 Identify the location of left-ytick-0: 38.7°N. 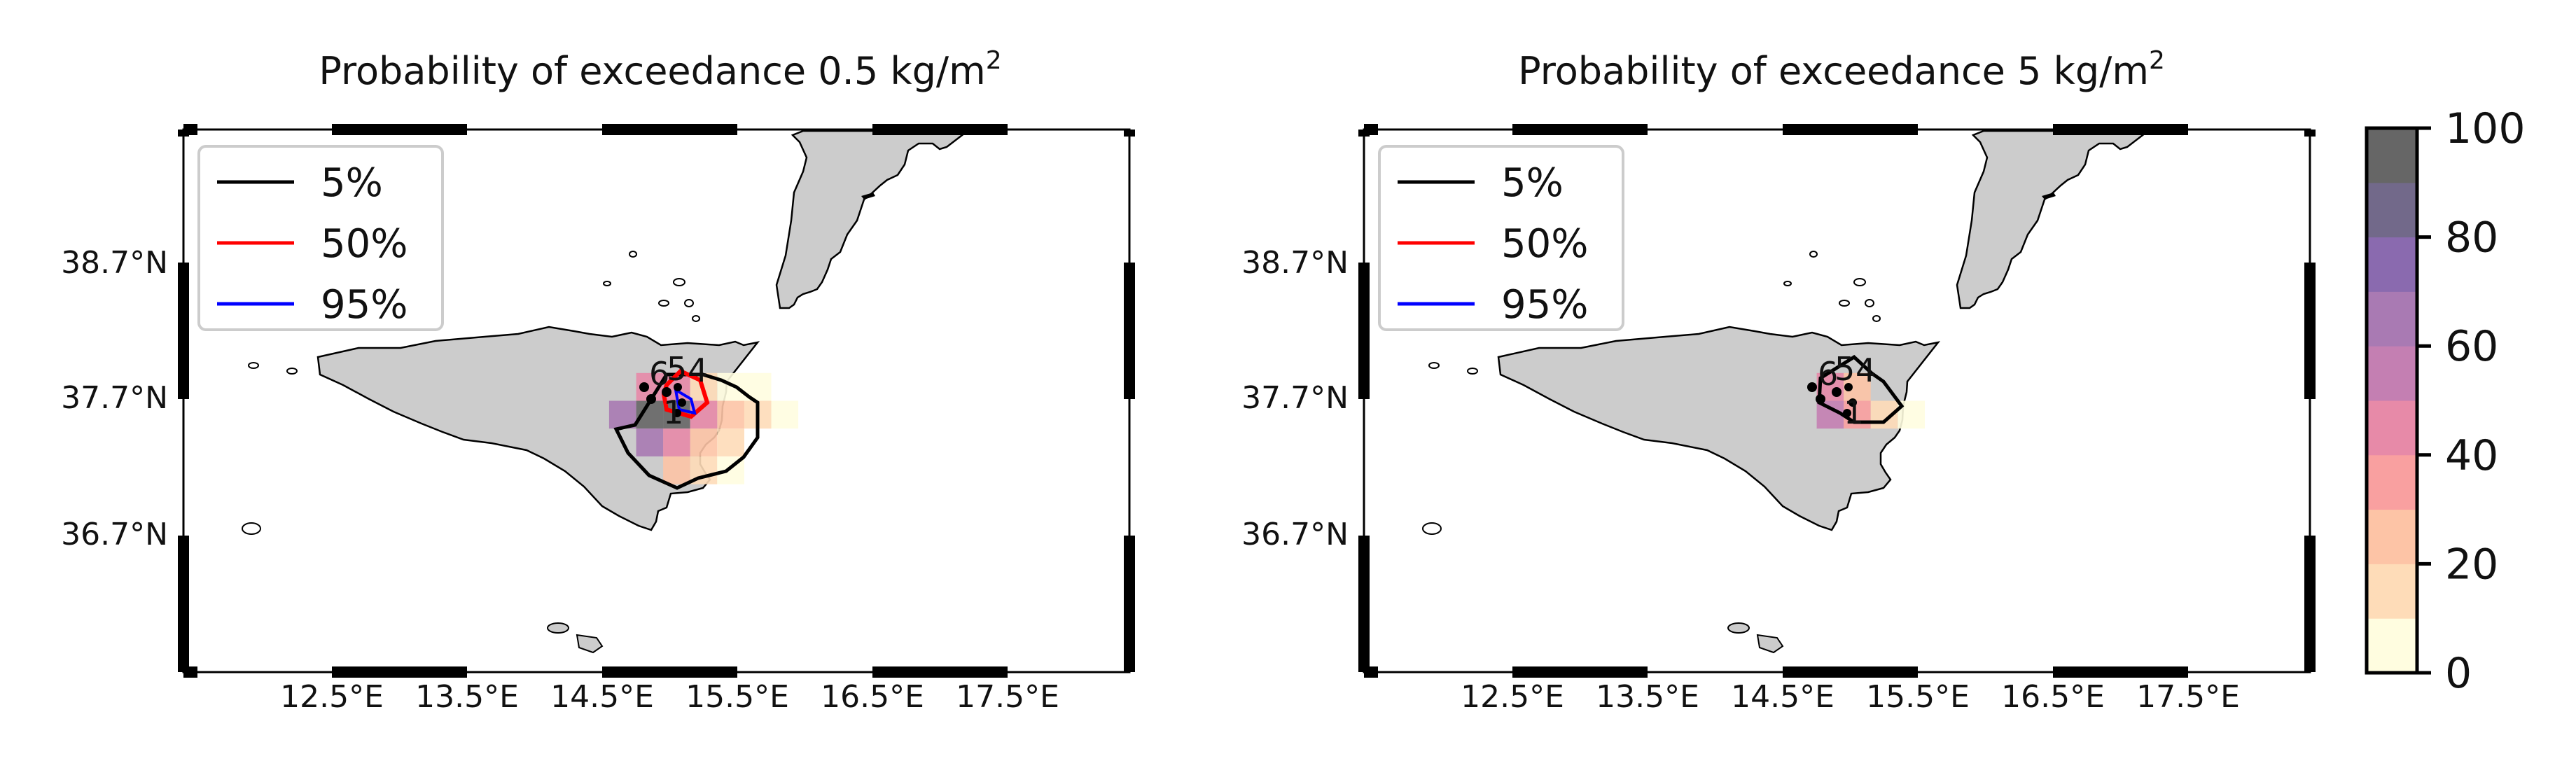
(114, 263).